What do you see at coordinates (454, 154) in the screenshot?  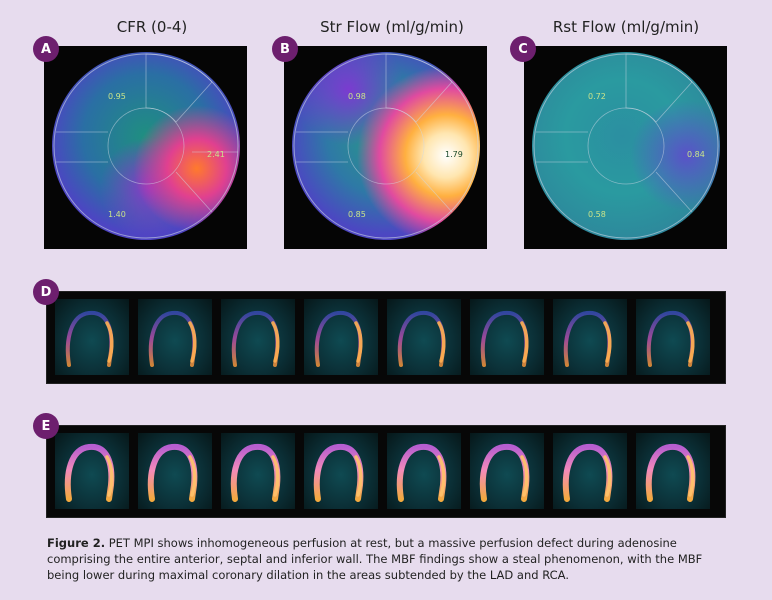 I see `polar-b-label-lateral: 1.79` at bounding box center [454, 154].